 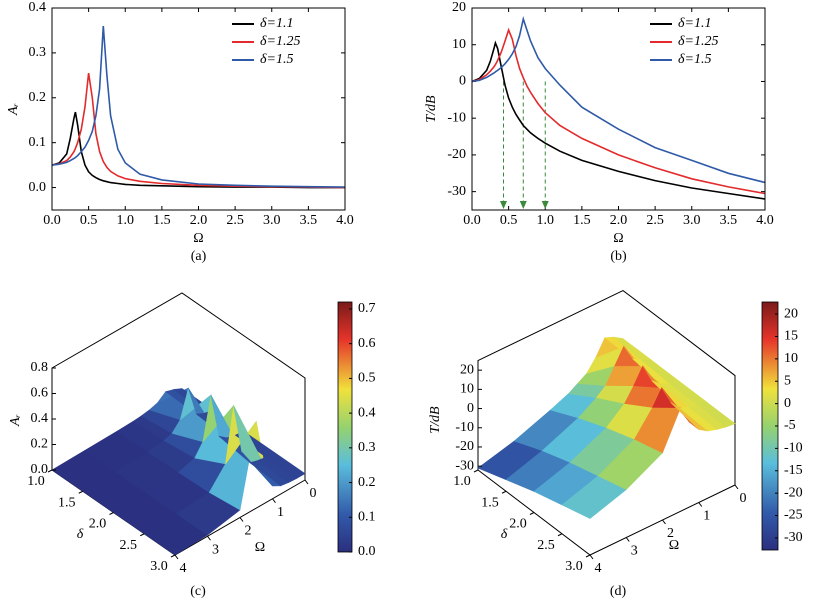 What do you see at coordinates (459, 7) in the screenshot?
I see `y-tick-label: 20` at bounding box center [459, 7].